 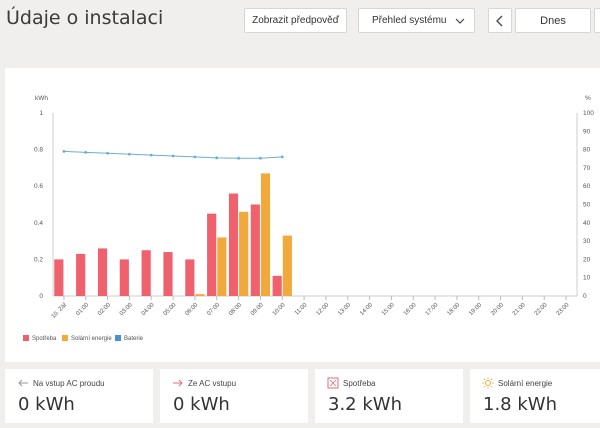 I want to click on y-tick-right: 40, so click(x=587, y=223).